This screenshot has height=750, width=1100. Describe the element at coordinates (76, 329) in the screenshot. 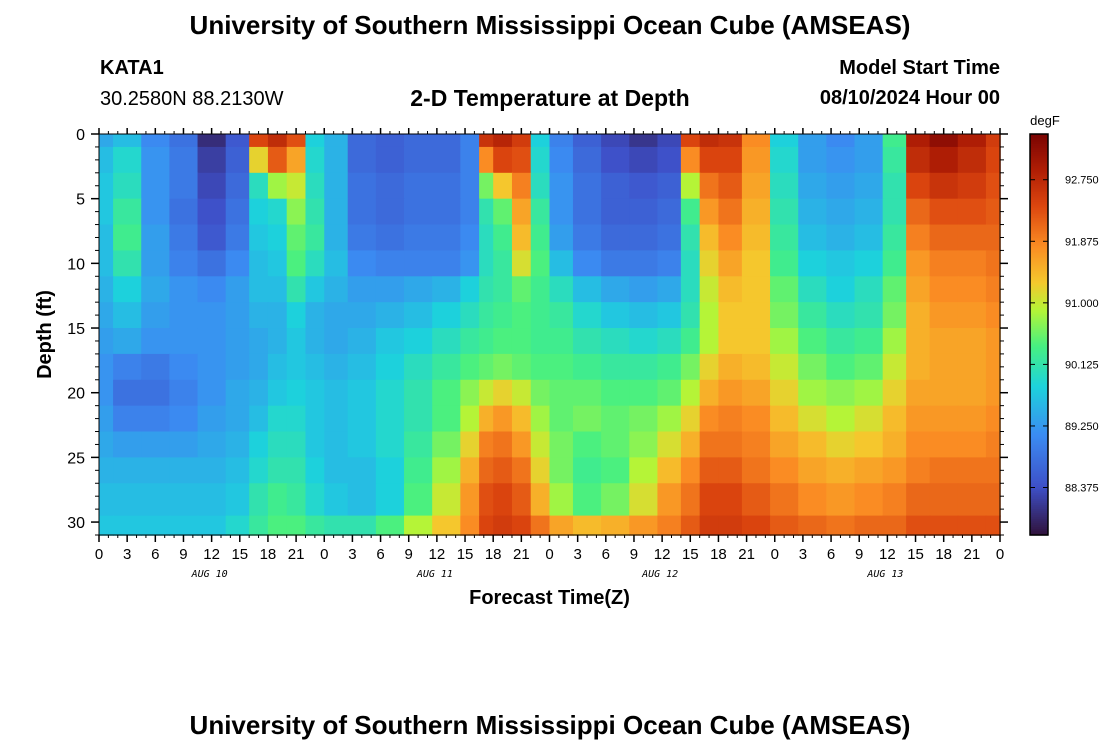

I see `y-tick-label: 15` at that location.